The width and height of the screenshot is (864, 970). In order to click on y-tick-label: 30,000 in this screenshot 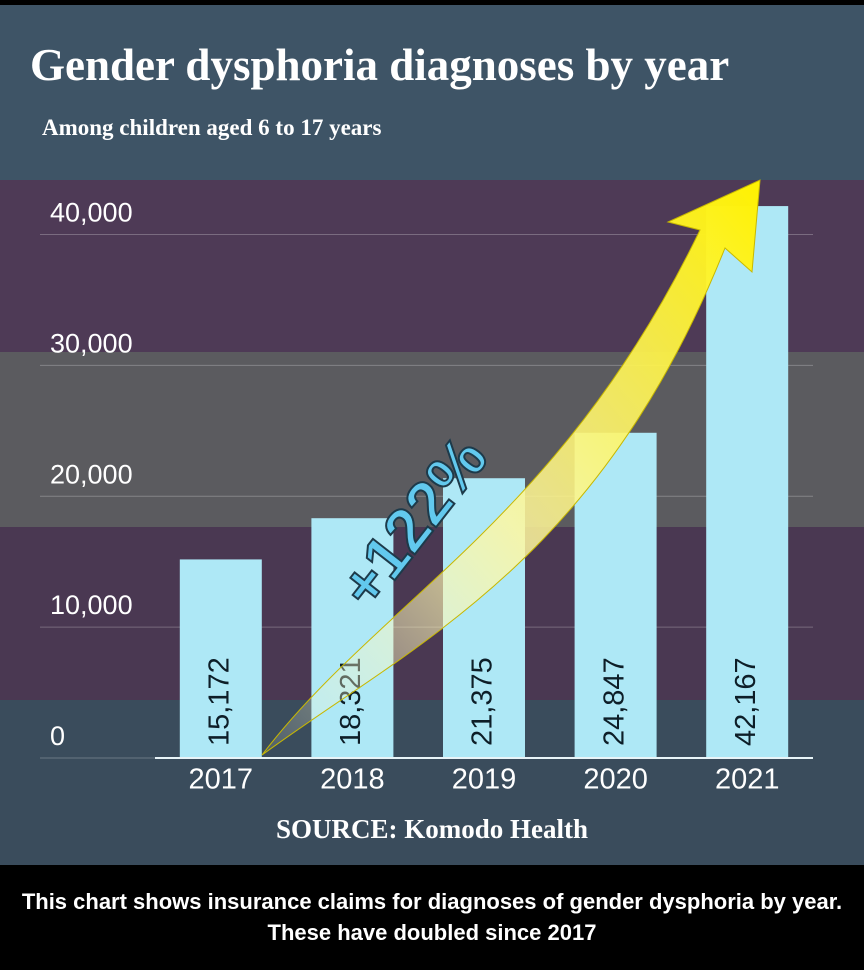, I will do `click(91, 343)`.